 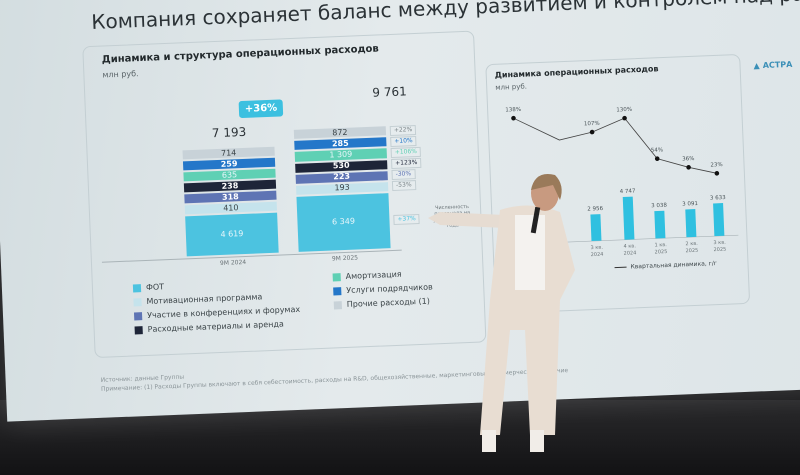 I want to click on bar-label: 3 091, so click(x=690, y=204).